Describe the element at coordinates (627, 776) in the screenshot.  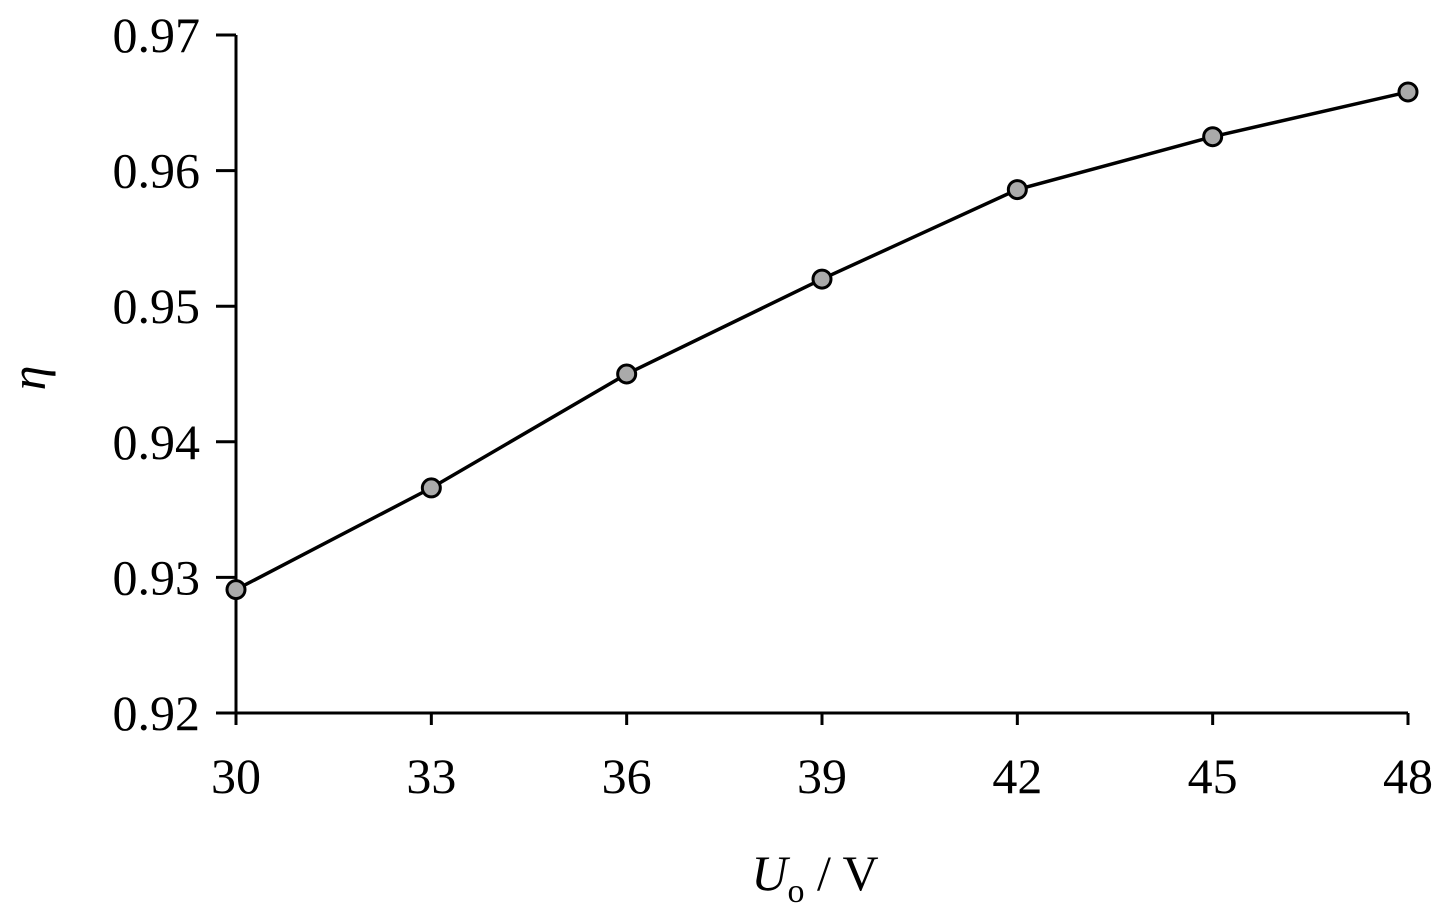
I see `x-tick-label: 36` at that location.